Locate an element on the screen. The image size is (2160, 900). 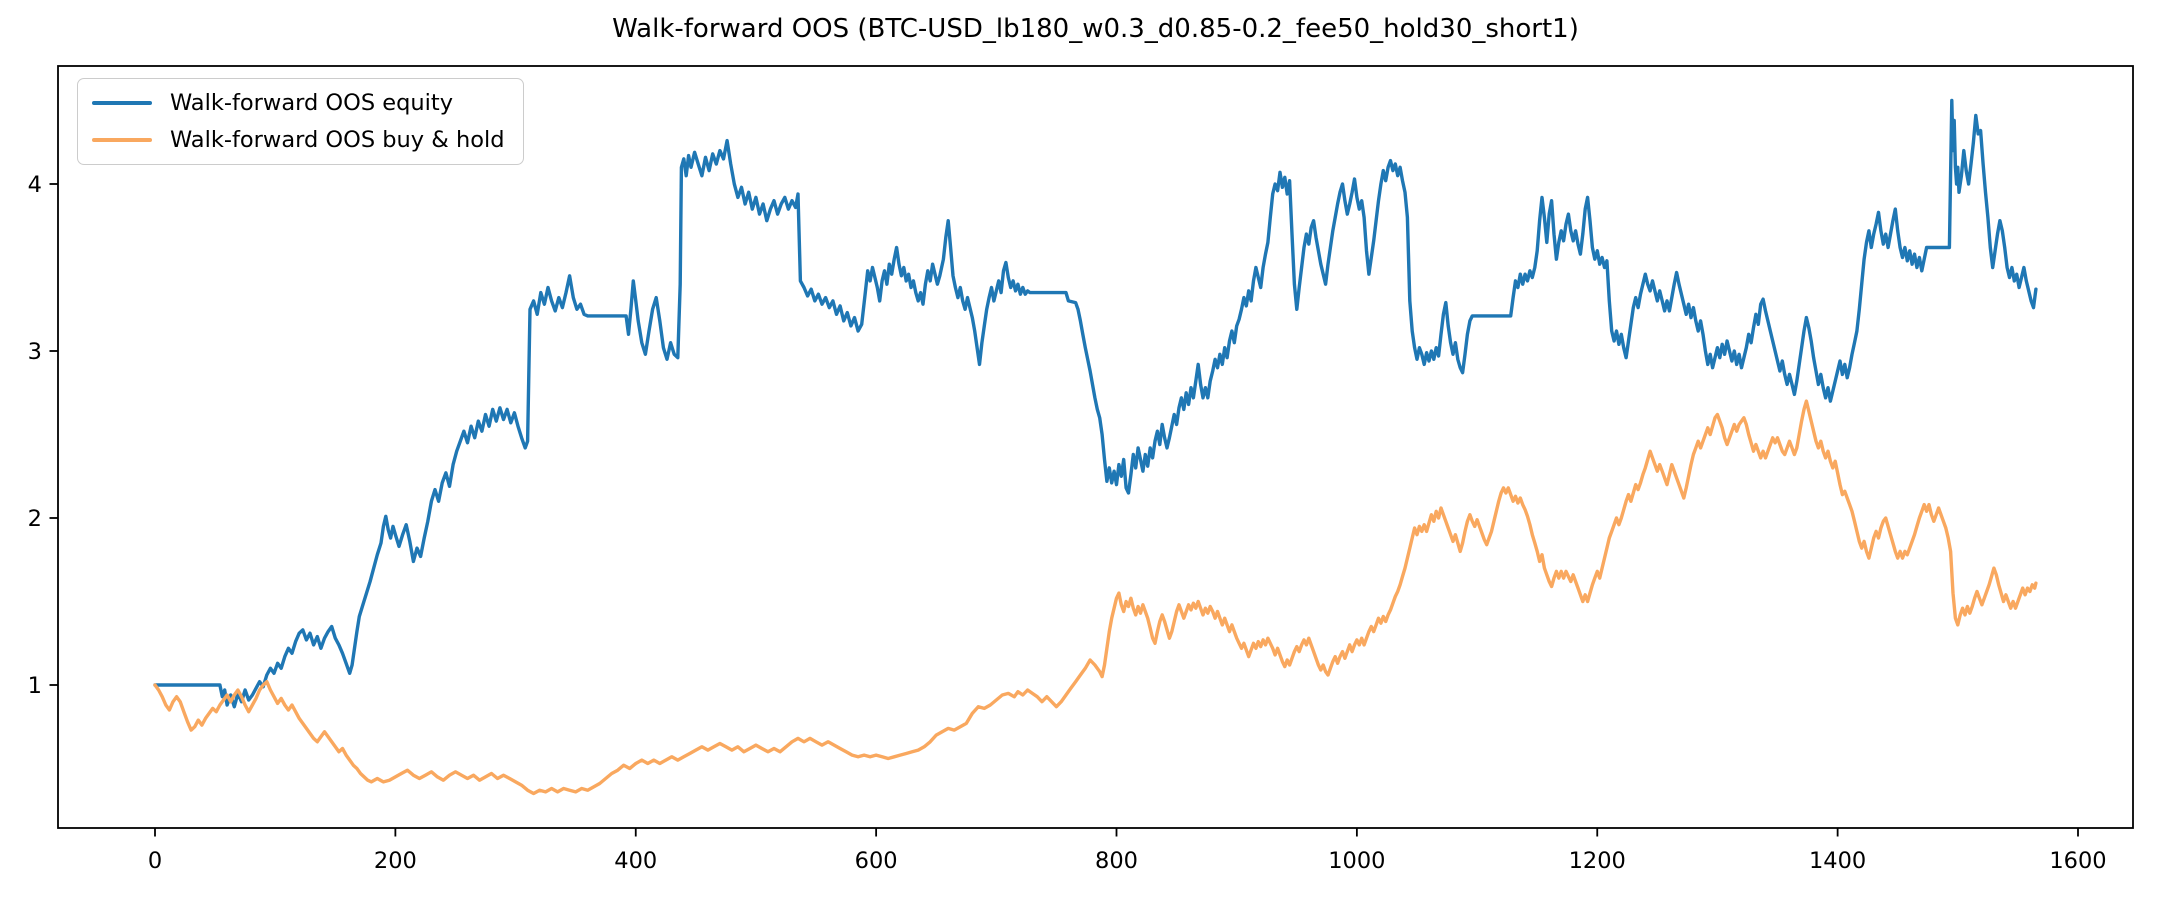
legend-item-buy-hold: Walk-forward OOS buy & hold is located at coordinates (298, 140).